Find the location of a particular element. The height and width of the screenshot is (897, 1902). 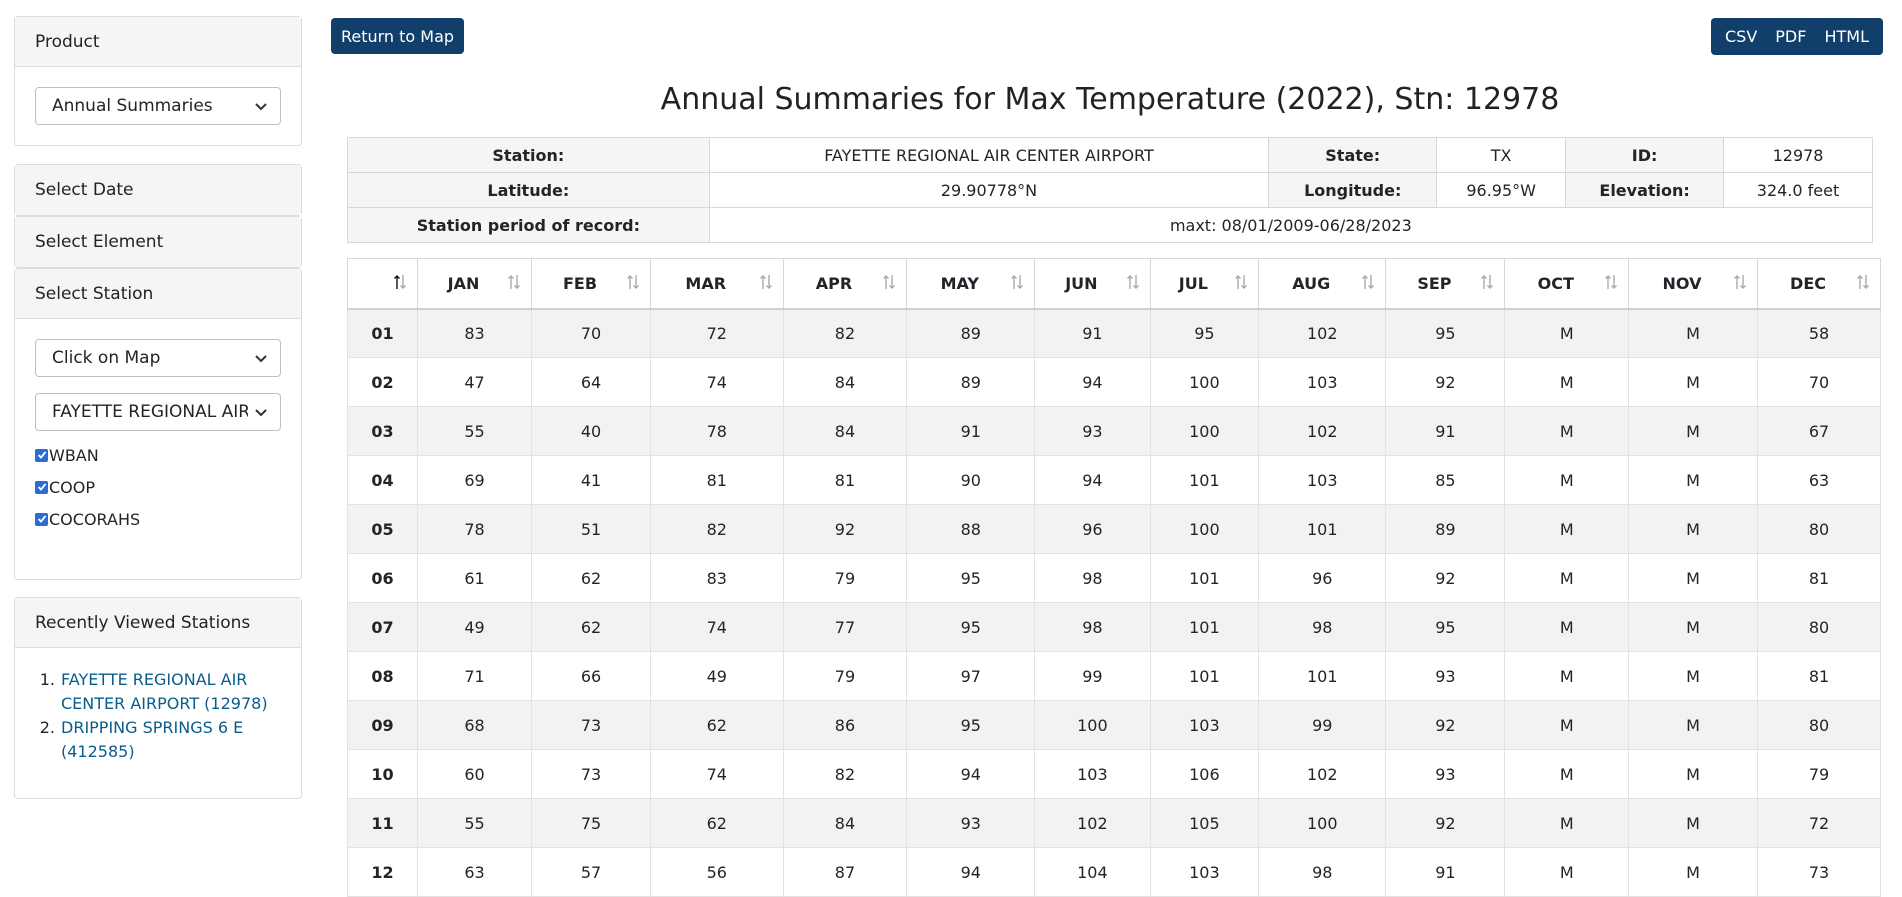

product-panel-heading: Product is located at coordinates (158, 42).